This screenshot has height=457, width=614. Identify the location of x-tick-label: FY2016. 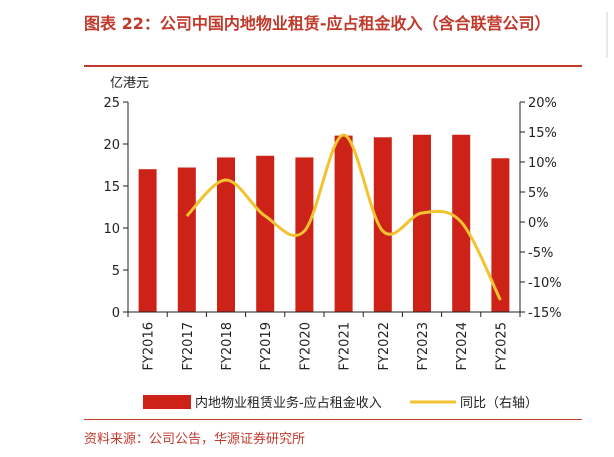
(149, 346).